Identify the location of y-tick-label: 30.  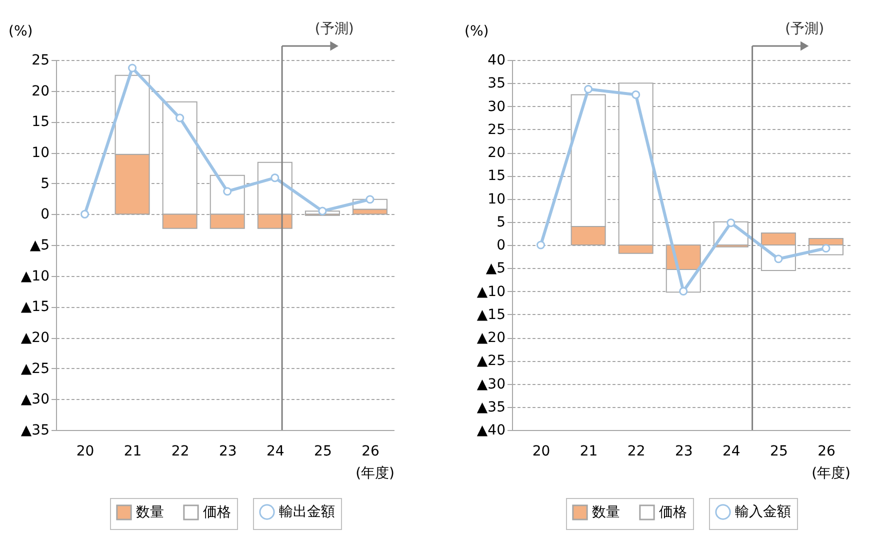
(497, 106).